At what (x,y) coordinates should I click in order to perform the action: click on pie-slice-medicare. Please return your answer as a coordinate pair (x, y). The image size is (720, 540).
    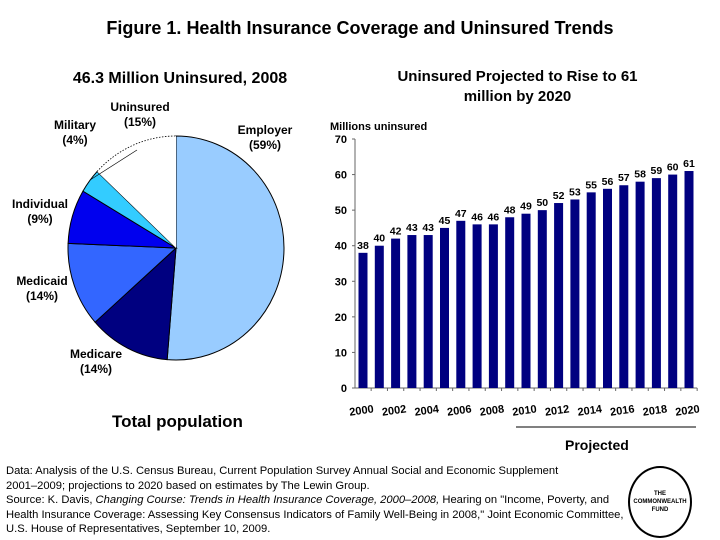
    Looking at the image, I should click on (135, 303).